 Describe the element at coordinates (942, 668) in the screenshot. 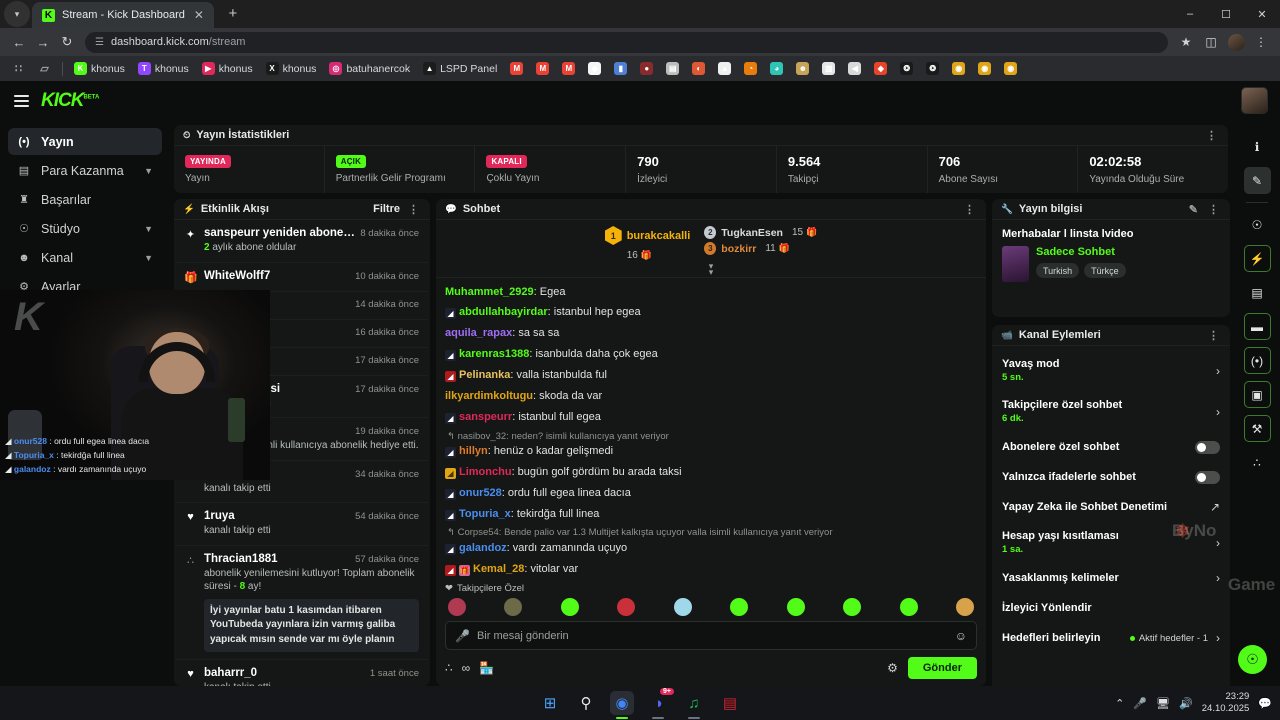

I see `send-button: Gönder` at that location.